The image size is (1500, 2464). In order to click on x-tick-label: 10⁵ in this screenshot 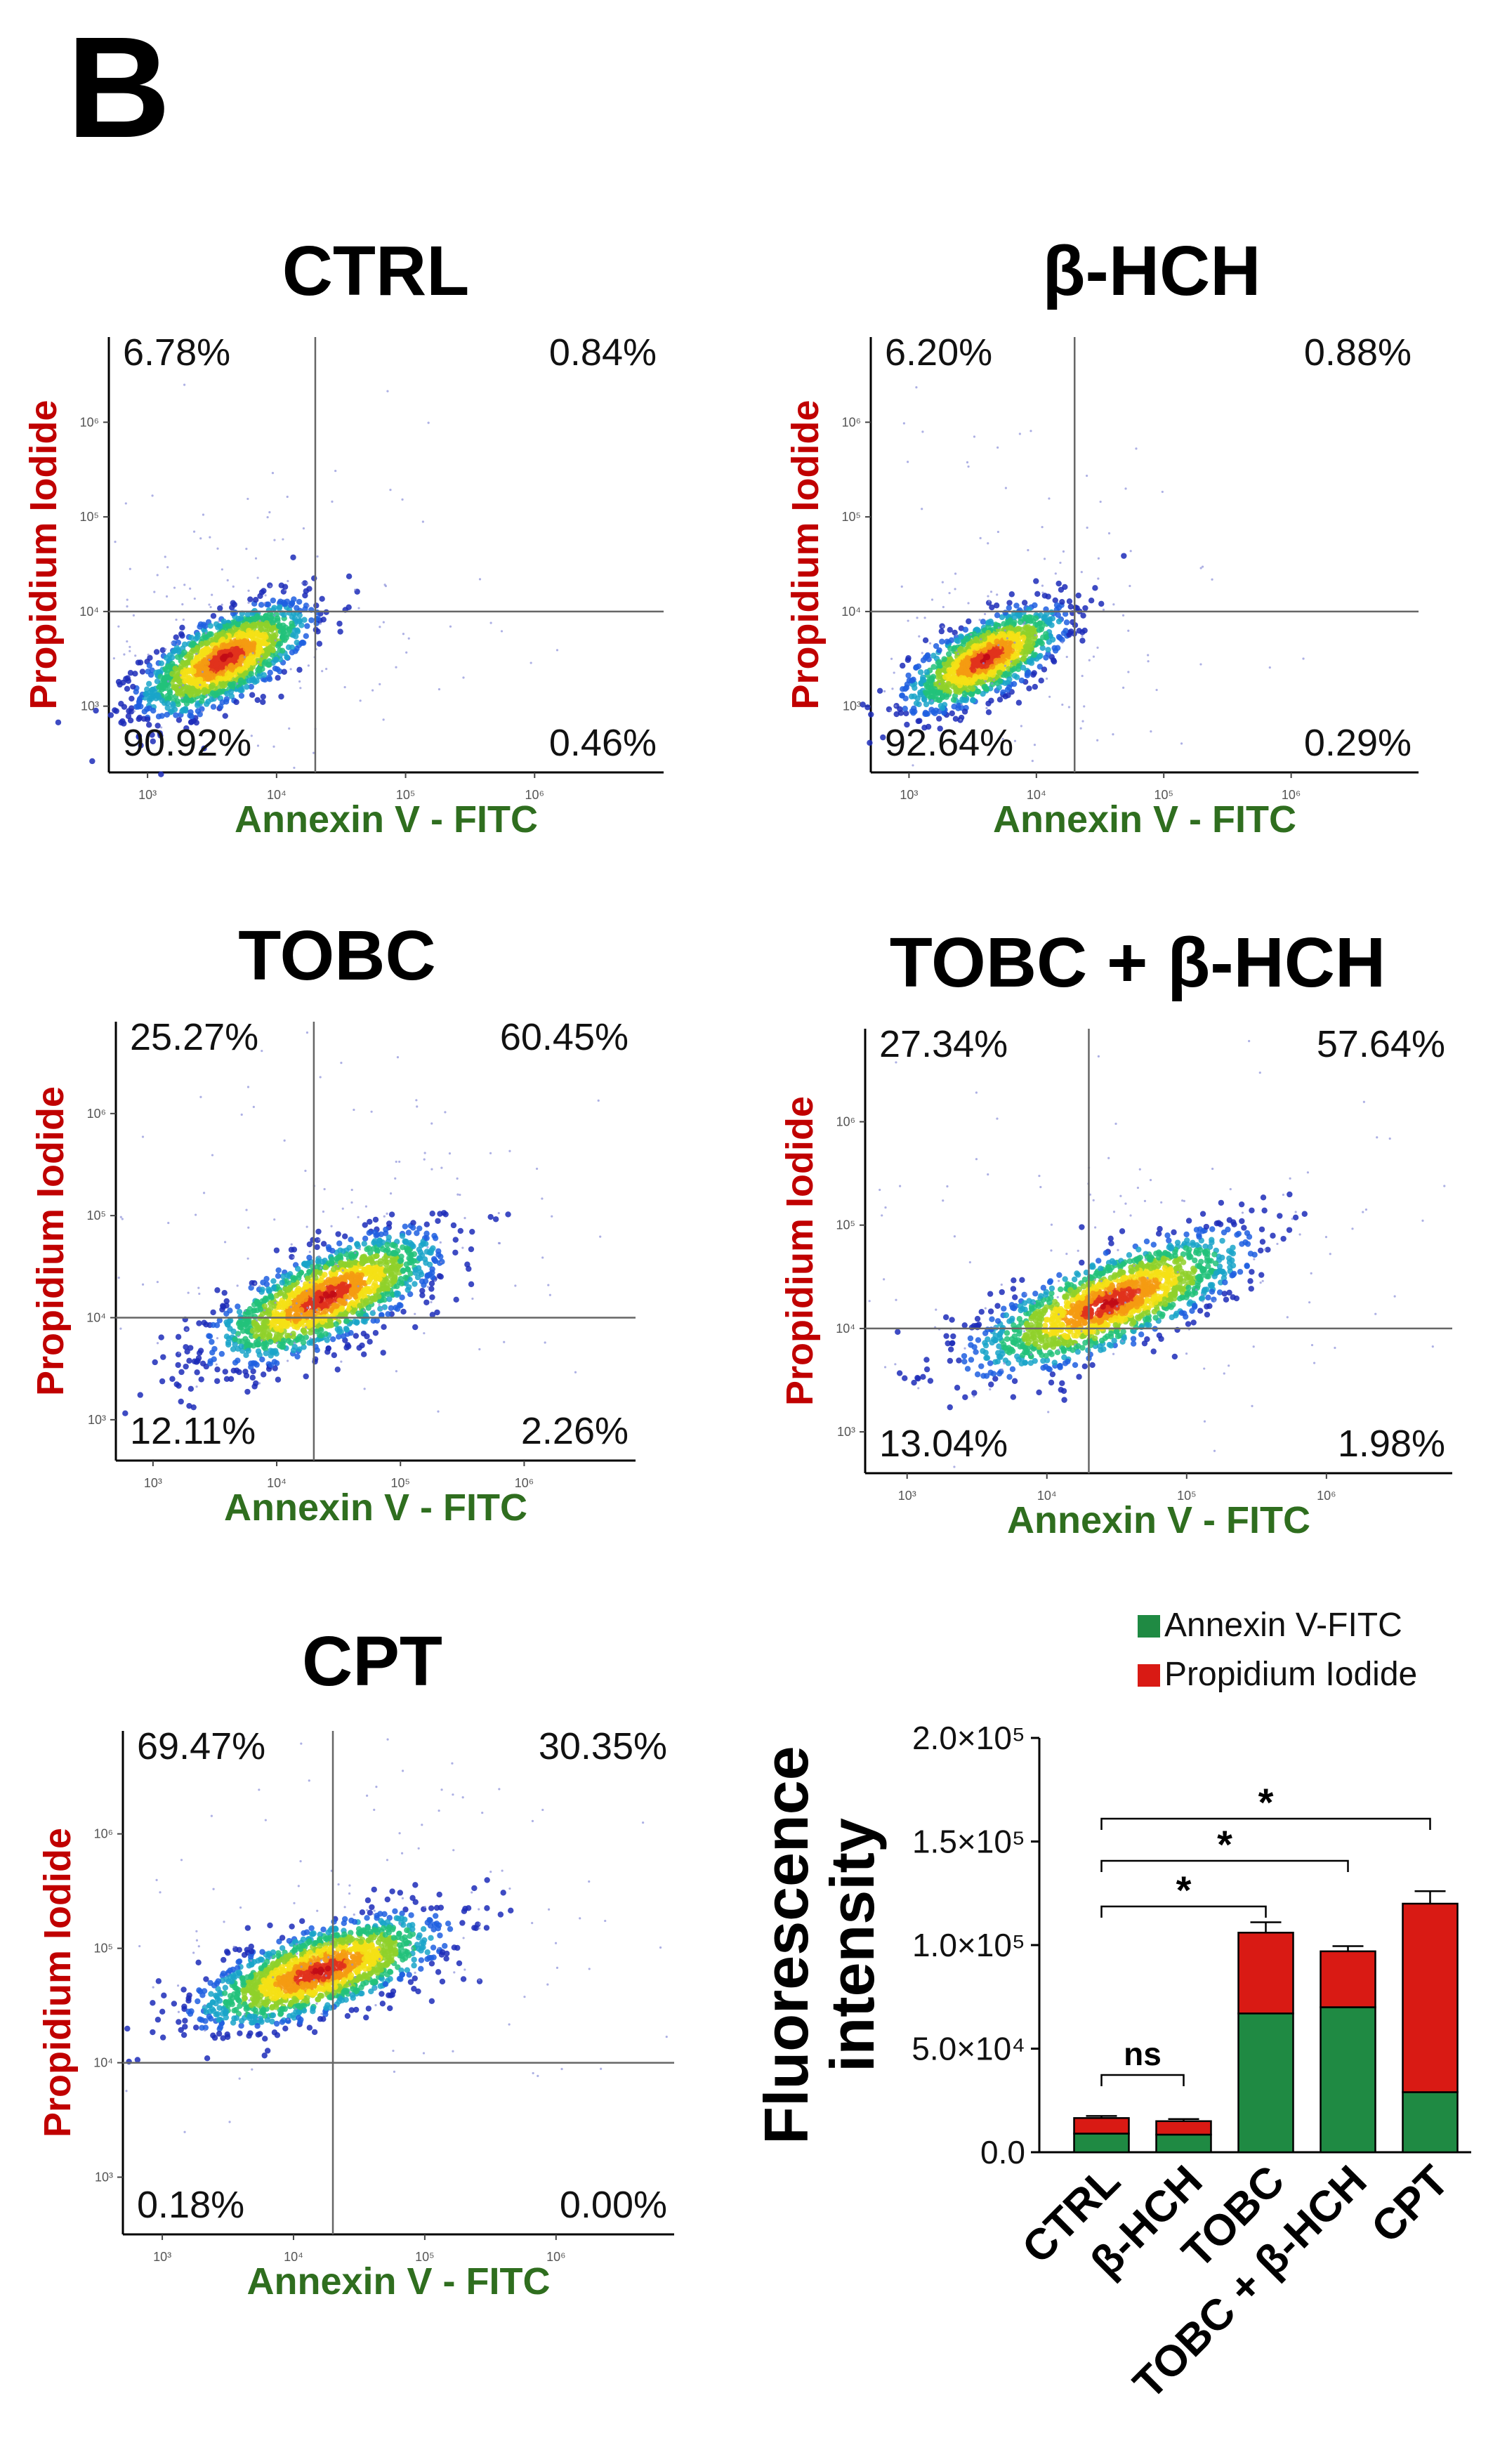, I will do `click(406, 795)`.